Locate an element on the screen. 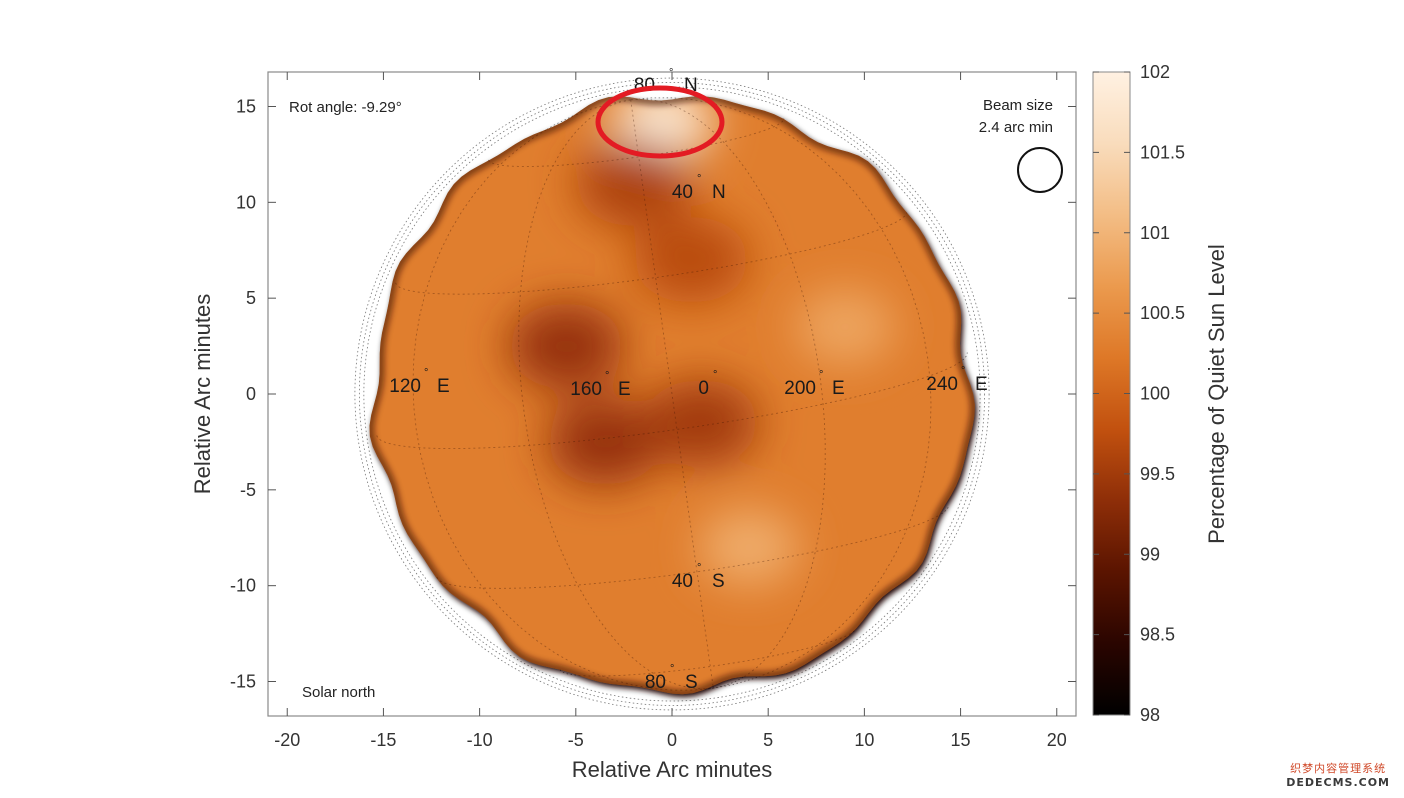 Image resolution: width=1404 pixels, height=798 pixels. rotation-angle-label: Rot angle: -9.29° is located at coordinates (345, 107).